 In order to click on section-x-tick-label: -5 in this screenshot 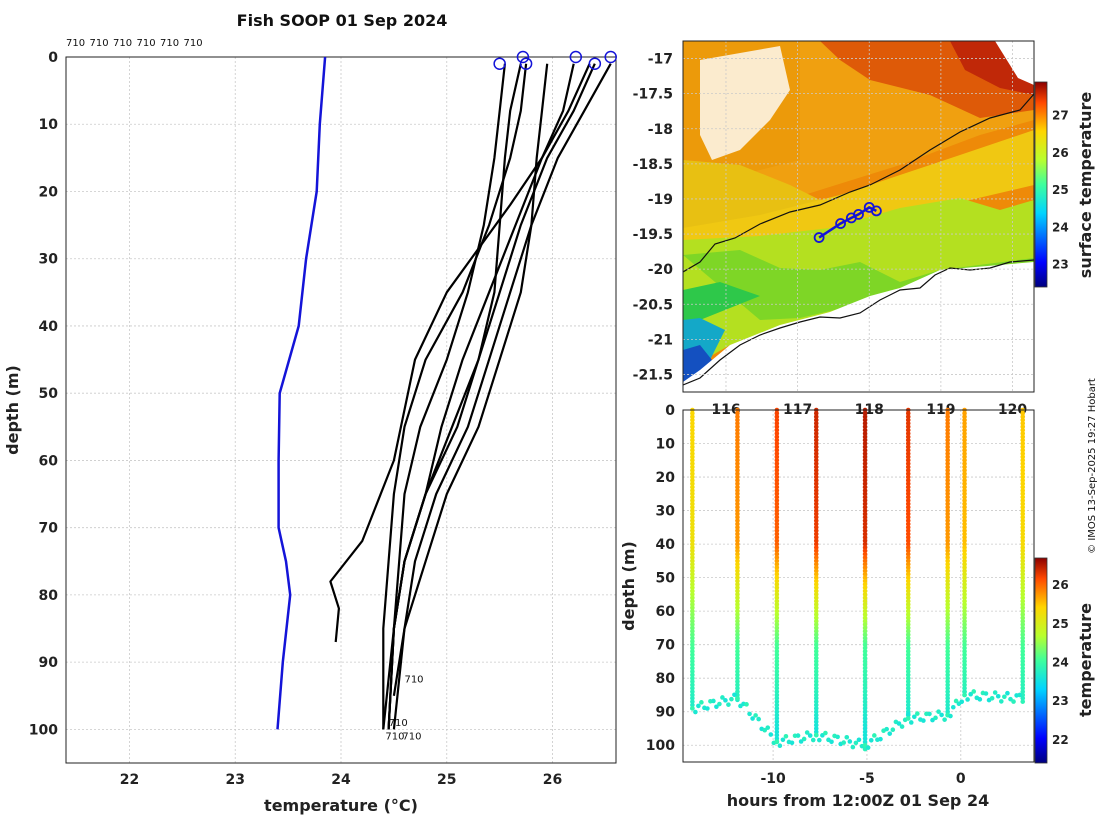, I will do `click(867, 779)`.